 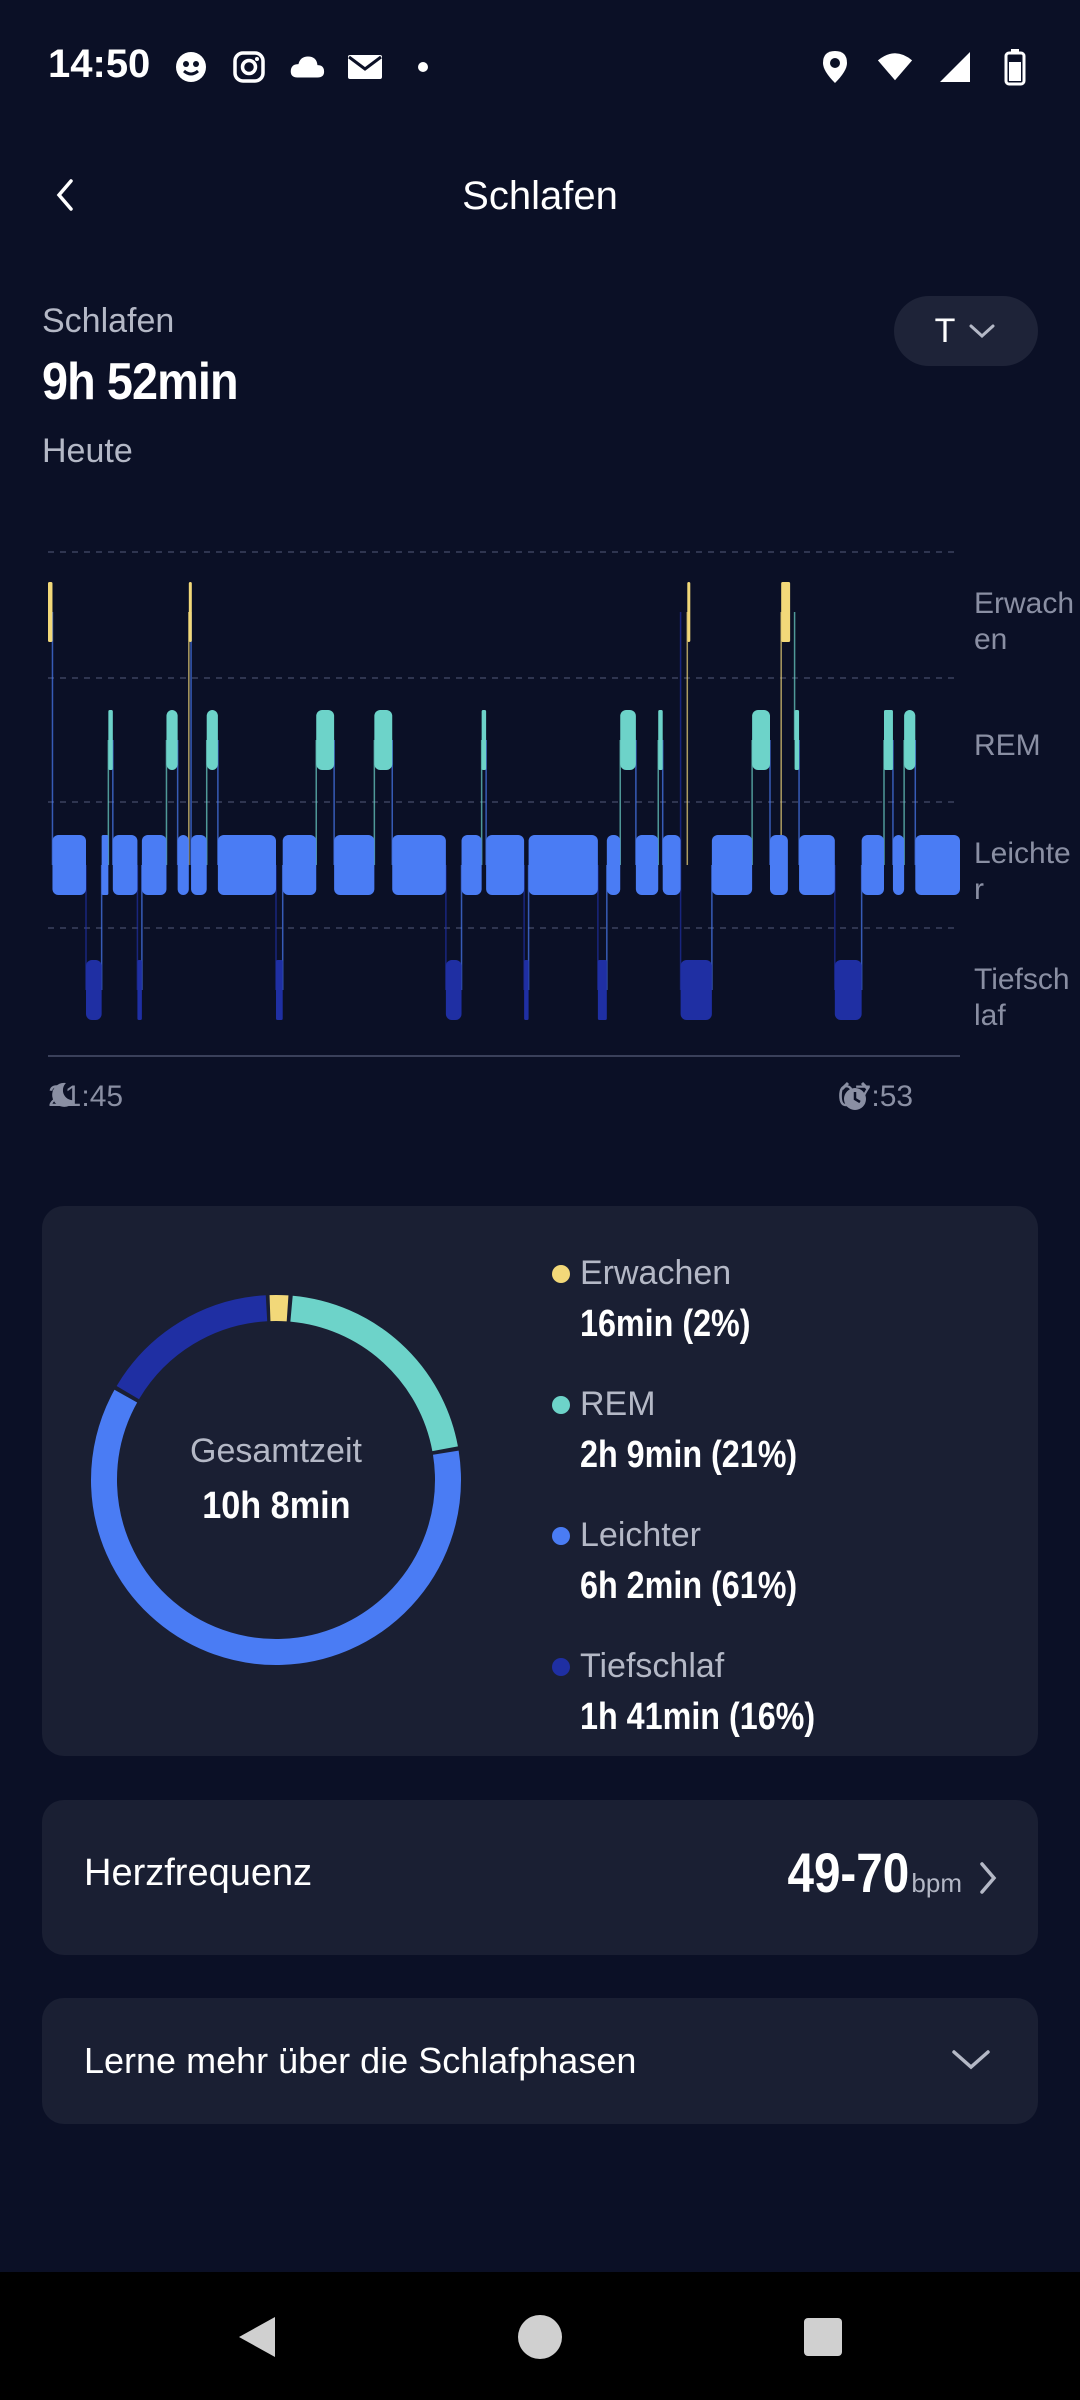 What do you see at coordinates (276, 1506) in the screenshot?
I see `total-value: 10h 8min` at bounding box center [276, 1506].